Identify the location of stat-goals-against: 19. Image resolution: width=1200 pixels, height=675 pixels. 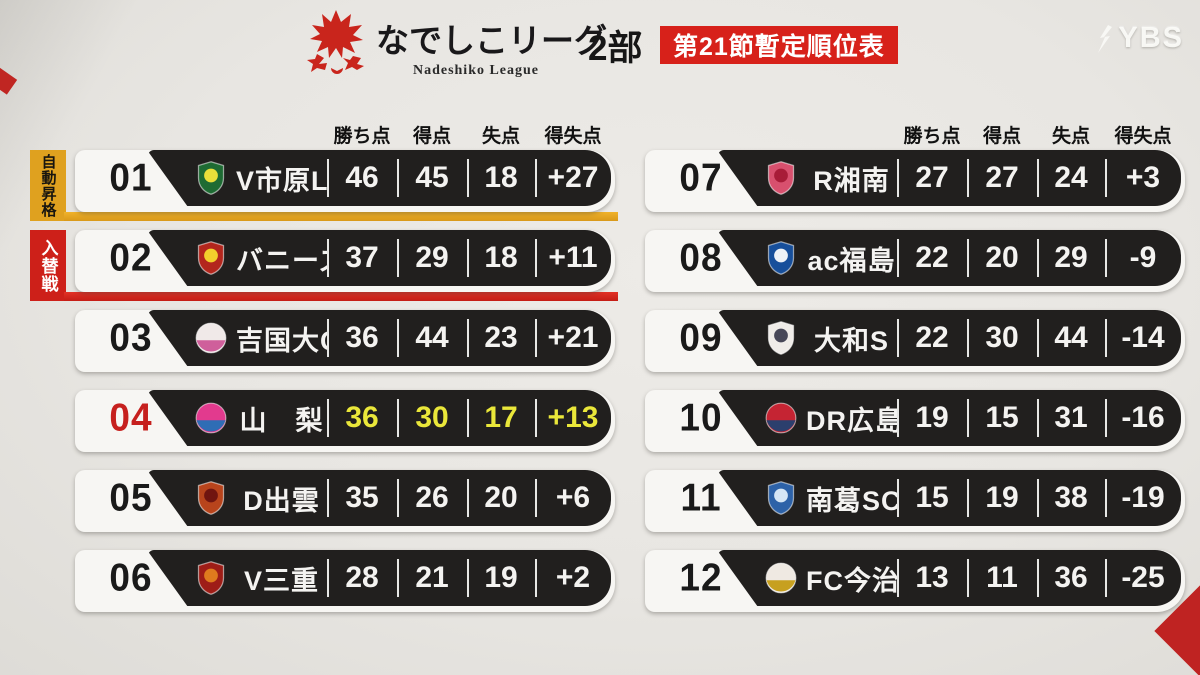
(501, 578).